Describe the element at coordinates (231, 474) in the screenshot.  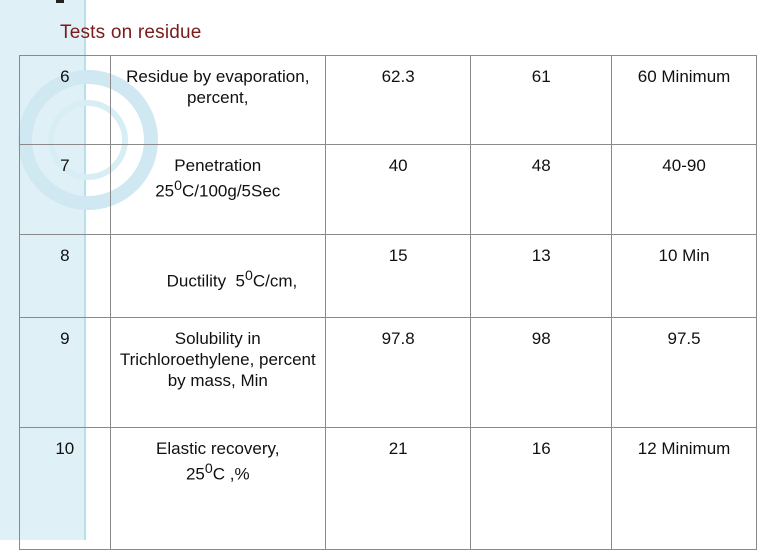
I see `test-name-unit: C ,%` at that location.